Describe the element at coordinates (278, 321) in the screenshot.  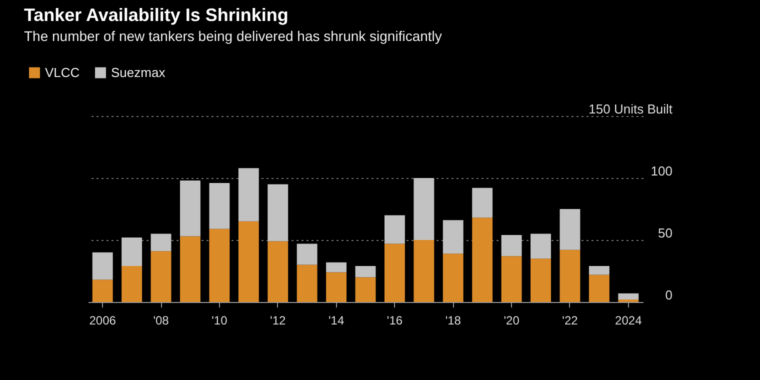
I see `x-tick-label: '12` at that location.